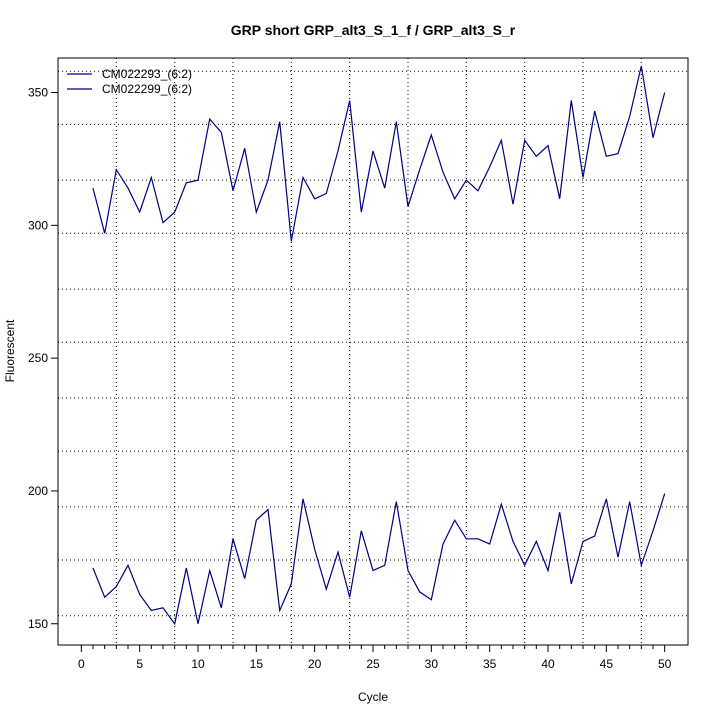  Describe the element at coordinates (198, 664) in the screenshot. I see `x-tick-label: 10` at that location.